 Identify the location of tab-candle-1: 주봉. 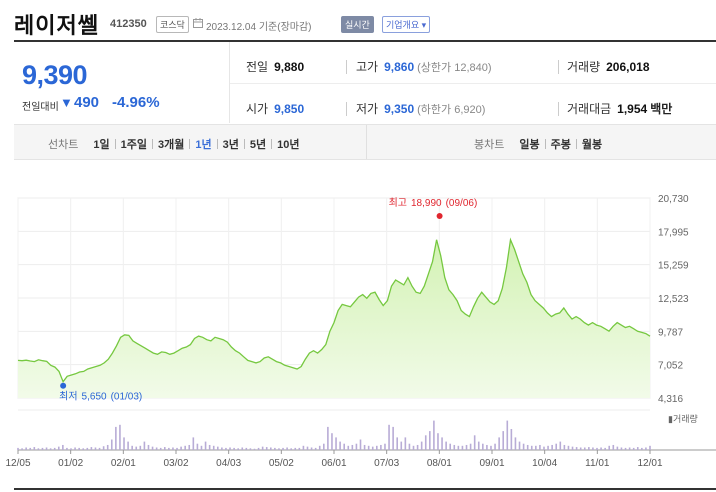
(560, 145).